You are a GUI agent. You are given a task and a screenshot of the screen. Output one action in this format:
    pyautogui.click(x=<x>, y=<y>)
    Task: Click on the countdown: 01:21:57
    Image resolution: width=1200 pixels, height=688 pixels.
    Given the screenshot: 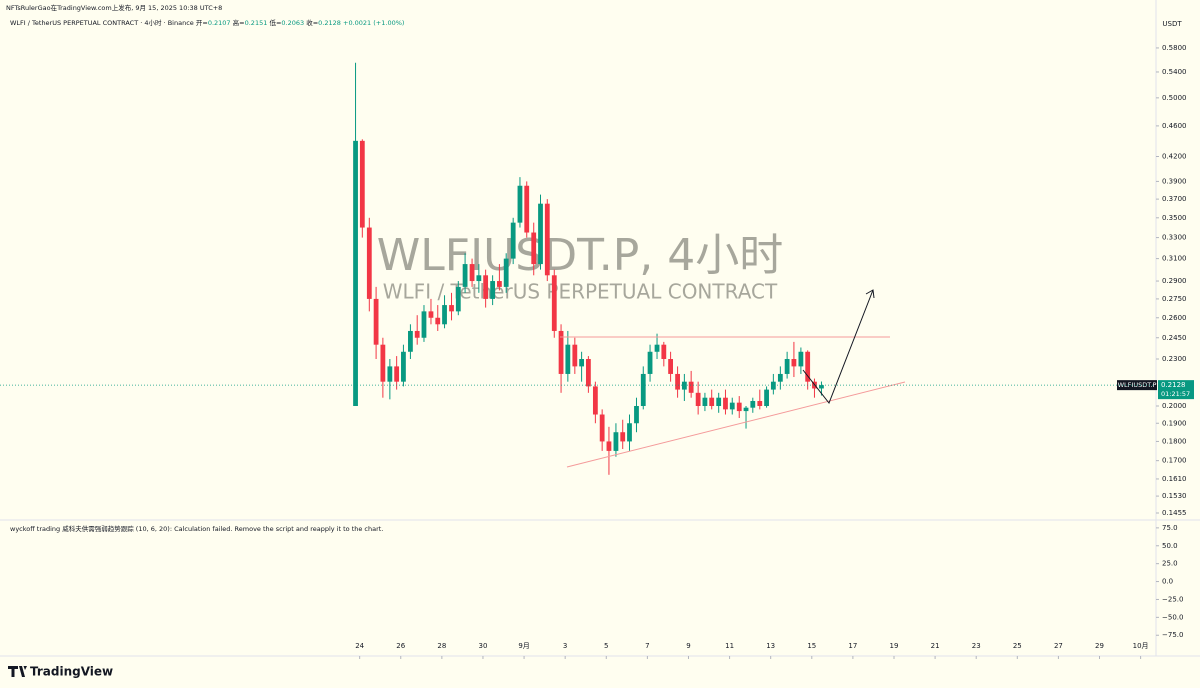 What is the action you would take?
    pyautogui.click(x=1175, y=394)
    